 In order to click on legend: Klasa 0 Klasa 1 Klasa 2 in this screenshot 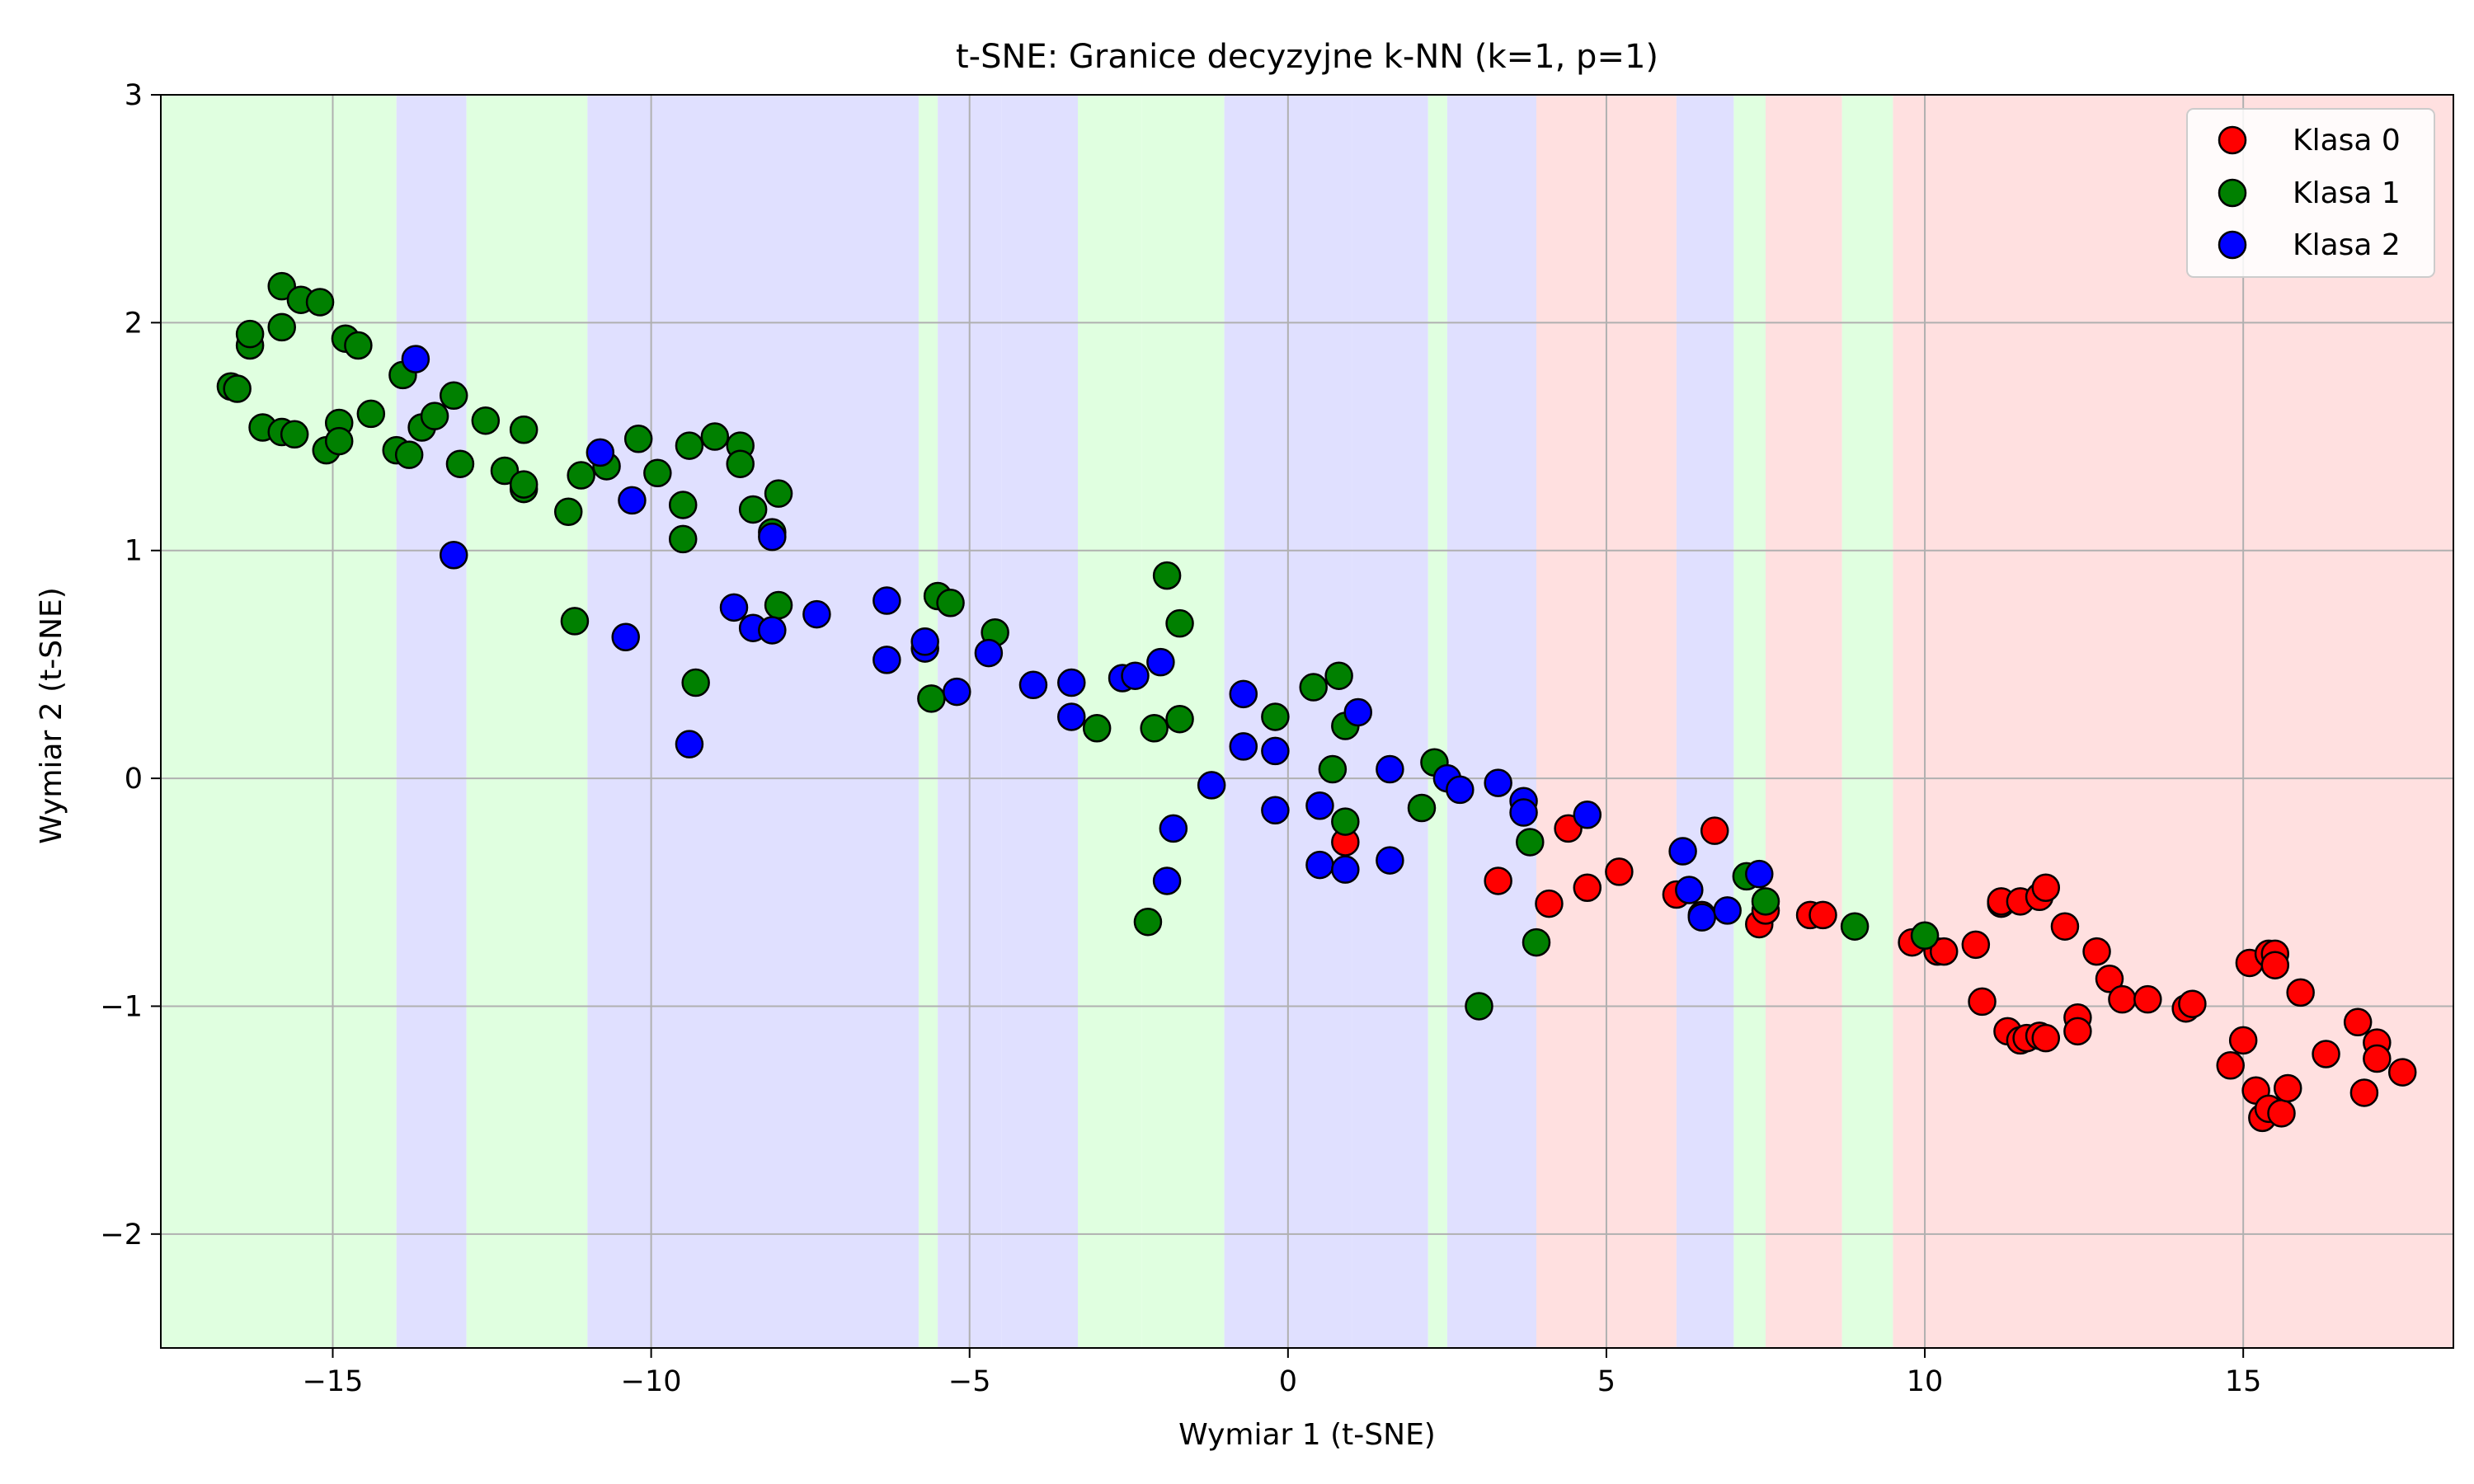, I will do `click(2310, 193)`.